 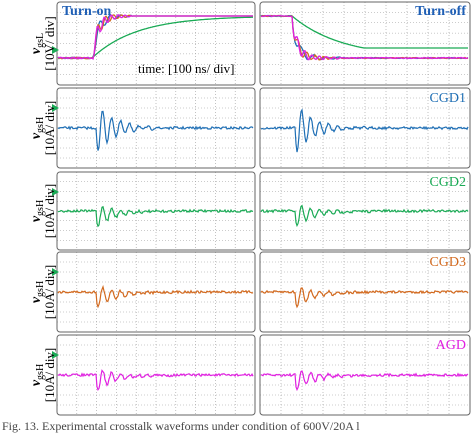 What do you see at coordinates (186, 68) in the screenshot?
I see `time-scale: time: [100 ns/ div]` at bounding box center [186, 68].